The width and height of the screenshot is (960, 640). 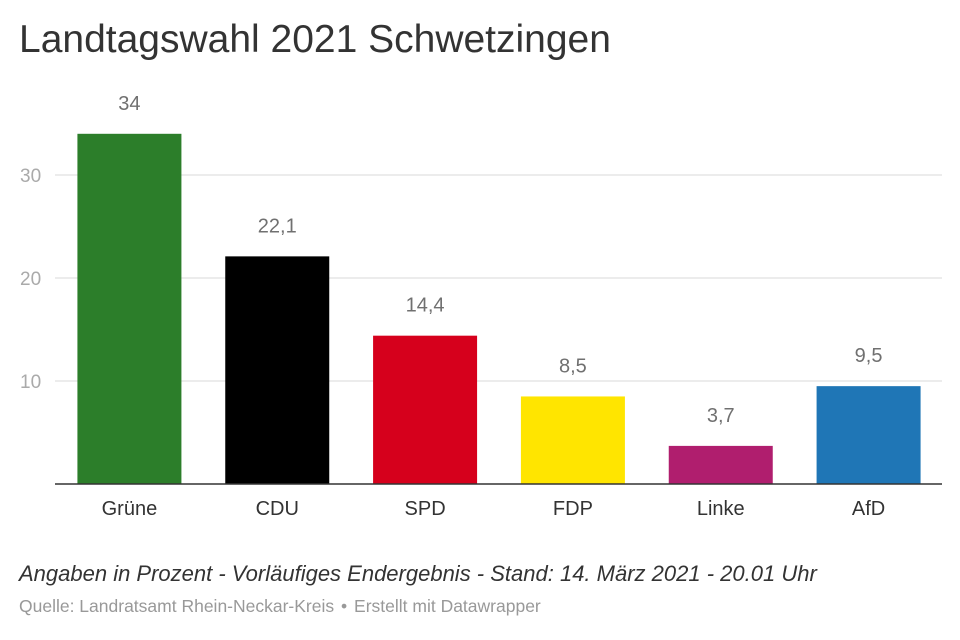 What do you see at coordinates (130, 509) in the screenshot?
I see `x-tick-label: Grüne` at bounding box center [130, 509].